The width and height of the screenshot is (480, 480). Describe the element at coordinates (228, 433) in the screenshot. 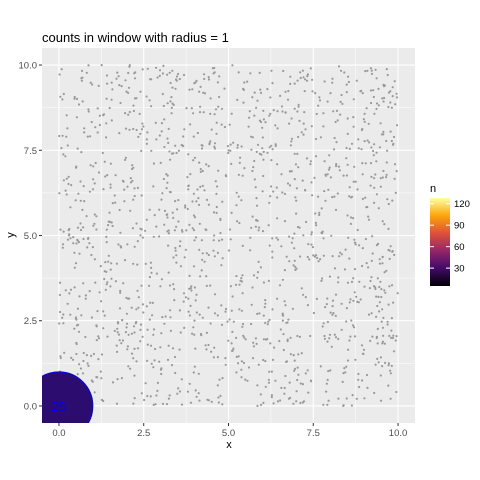

I see `x-tick-label: 5.0` at that location.